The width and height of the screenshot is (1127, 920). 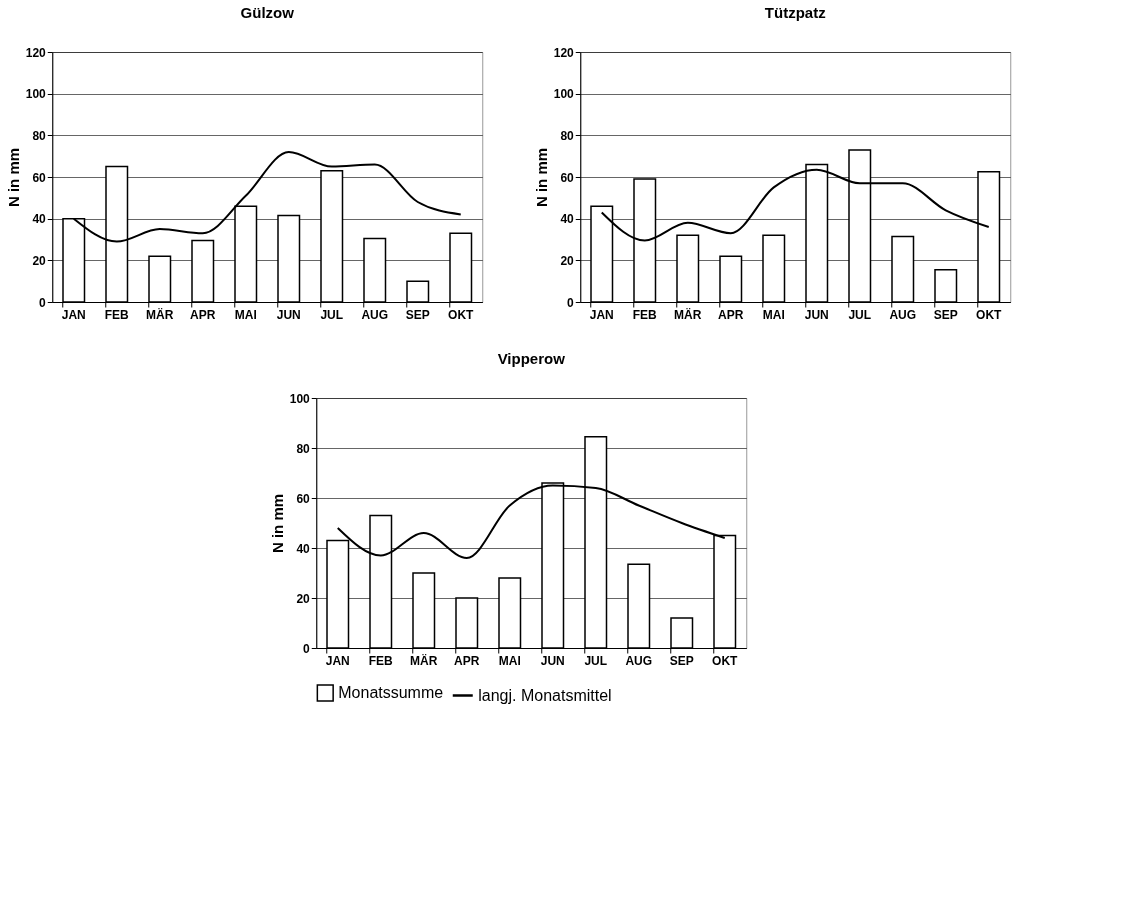 I want to click on legend-label: Monatssumme, so click(x=391, y=692).